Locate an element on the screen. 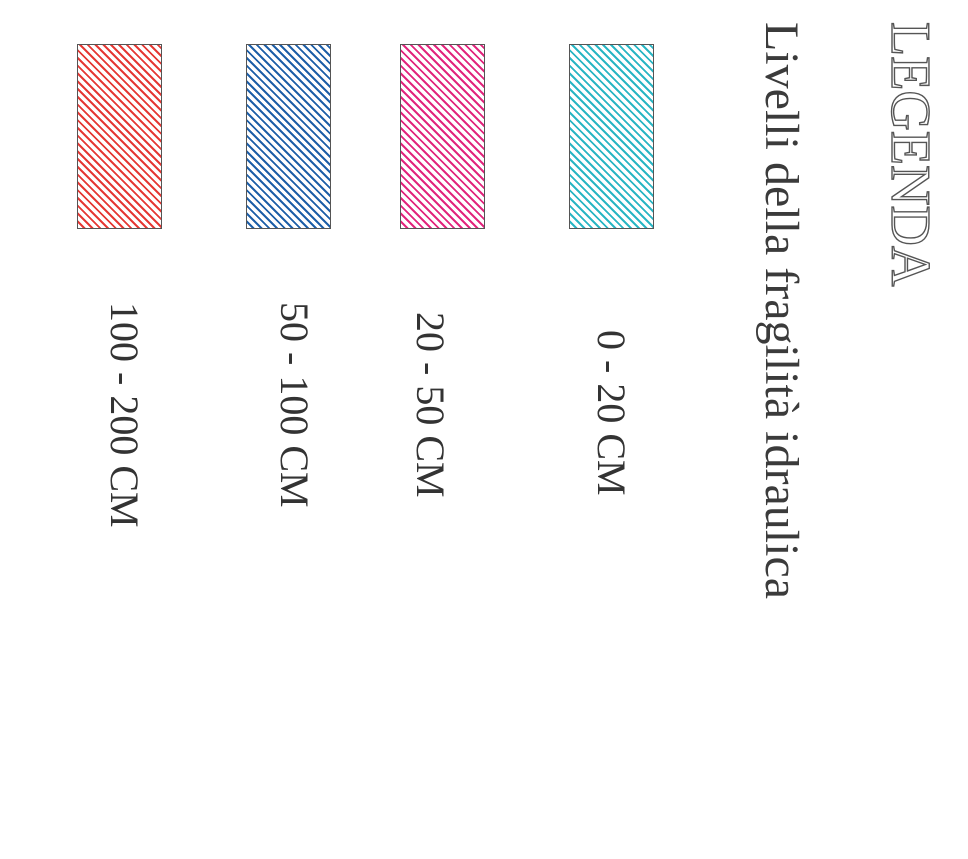 The width and height of the screenshot is (968, 859). legend-label-50-100: 50 - 100 CM is located at coordinates (294, 405).